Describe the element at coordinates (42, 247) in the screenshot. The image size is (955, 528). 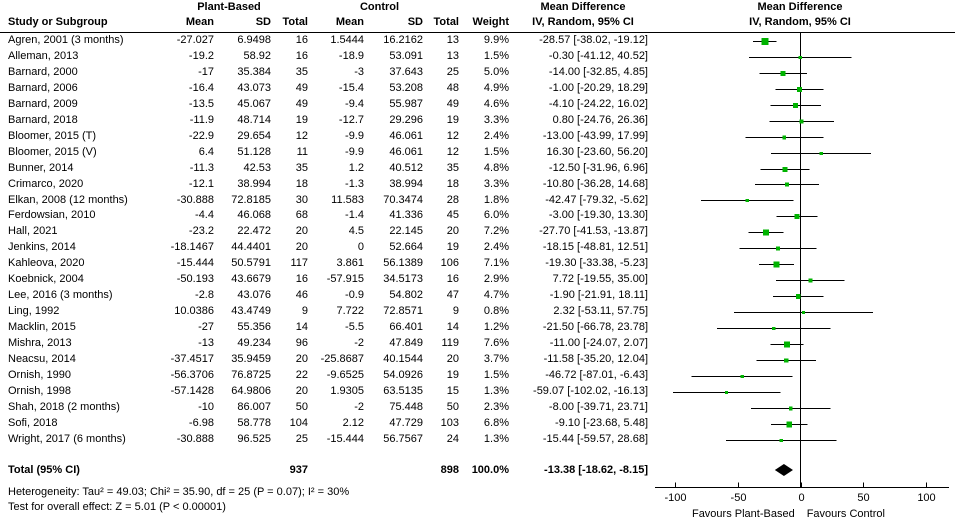
I see `study-name-cell: Jenkins, 2014` at that location.